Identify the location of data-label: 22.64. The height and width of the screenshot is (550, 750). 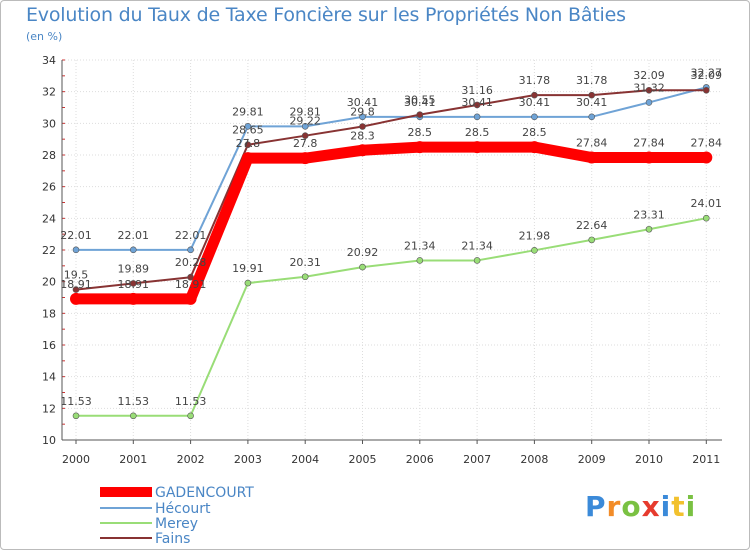
(592, 225).